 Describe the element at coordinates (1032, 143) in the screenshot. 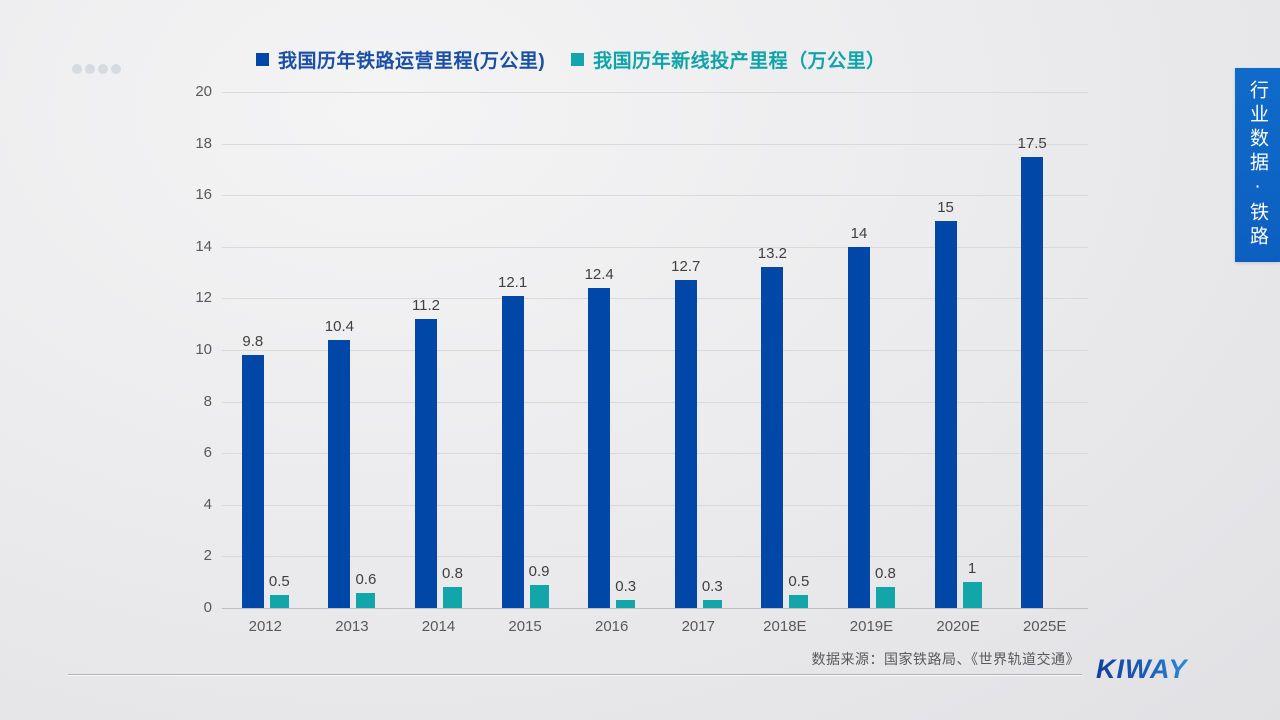

I see `bar-value-label: 17.5` at that location.